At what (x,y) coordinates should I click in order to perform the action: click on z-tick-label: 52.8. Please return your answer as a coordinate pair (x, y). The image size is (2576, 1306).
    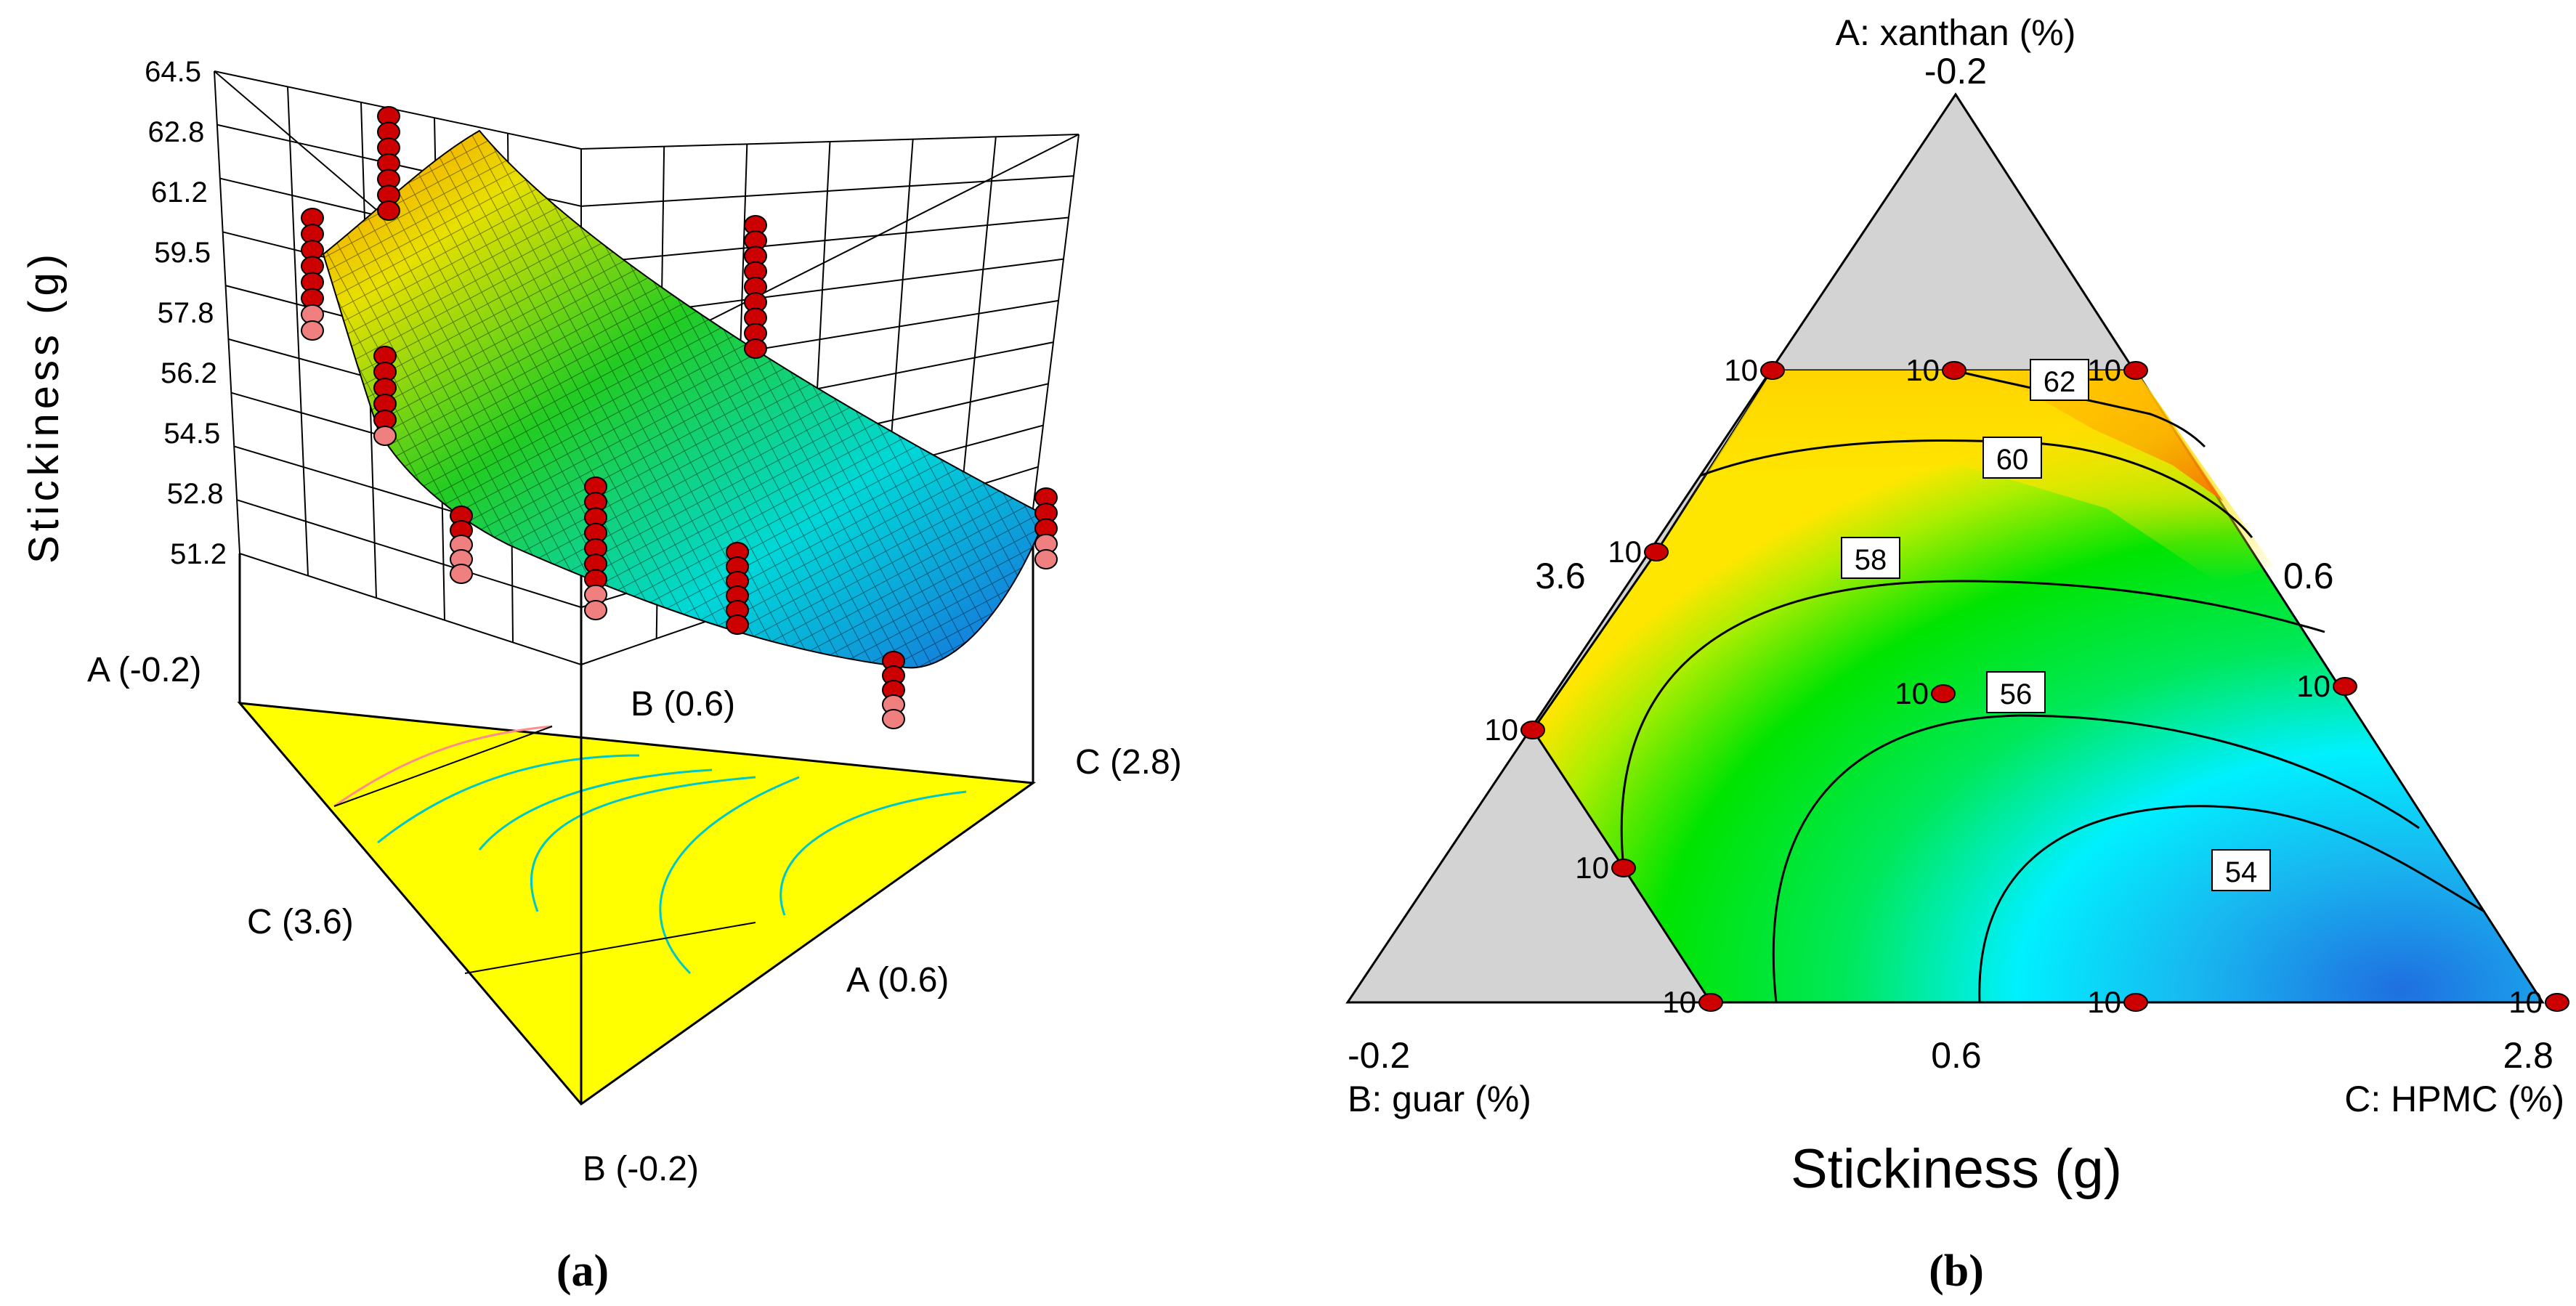
    Looking at the image, I should click on (196, 494).